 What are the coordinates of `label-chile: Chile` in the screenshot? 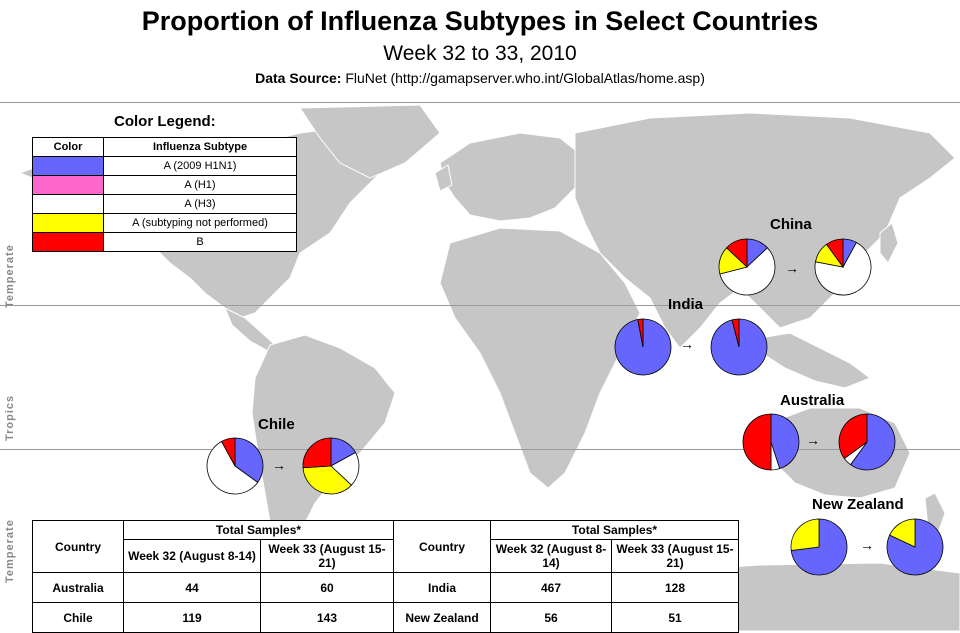 It's located at (276, 424).